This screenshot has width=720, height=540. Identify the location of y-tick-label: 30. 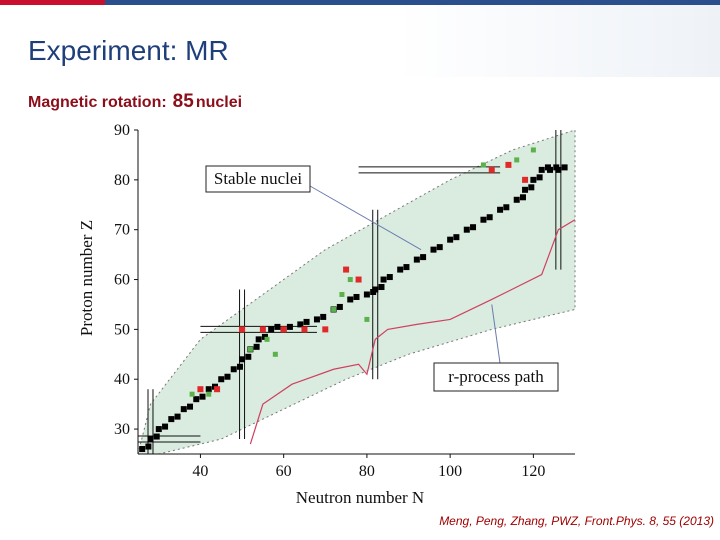
(122, 429).